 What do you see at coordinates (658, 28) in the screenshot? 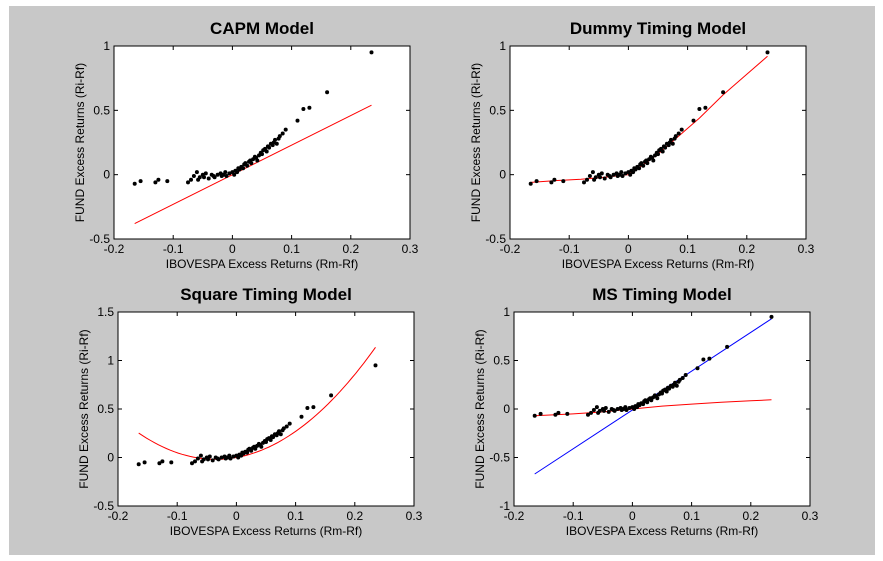
I see `chart-title: Dummy Timing Model` at bounding box center [658, 28].